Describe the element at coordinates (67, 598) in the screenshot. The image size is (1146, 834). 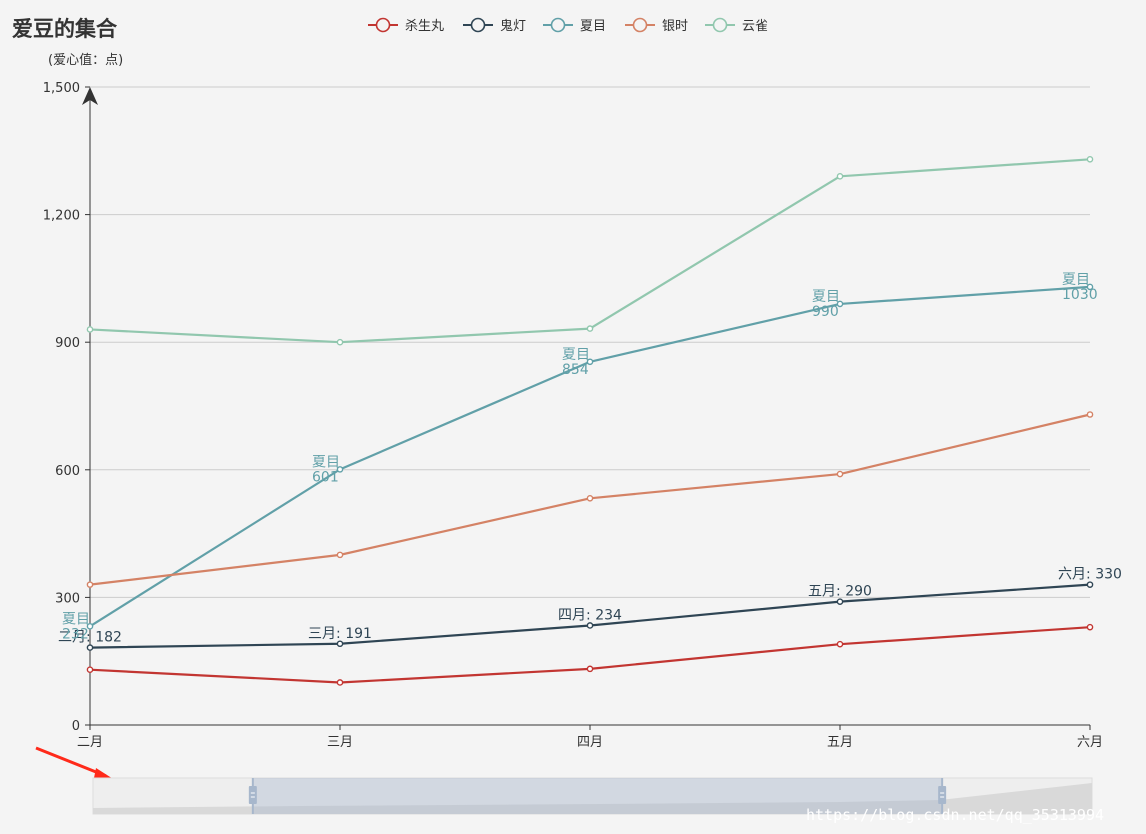
I see `y-tick-label: 300` at that location.